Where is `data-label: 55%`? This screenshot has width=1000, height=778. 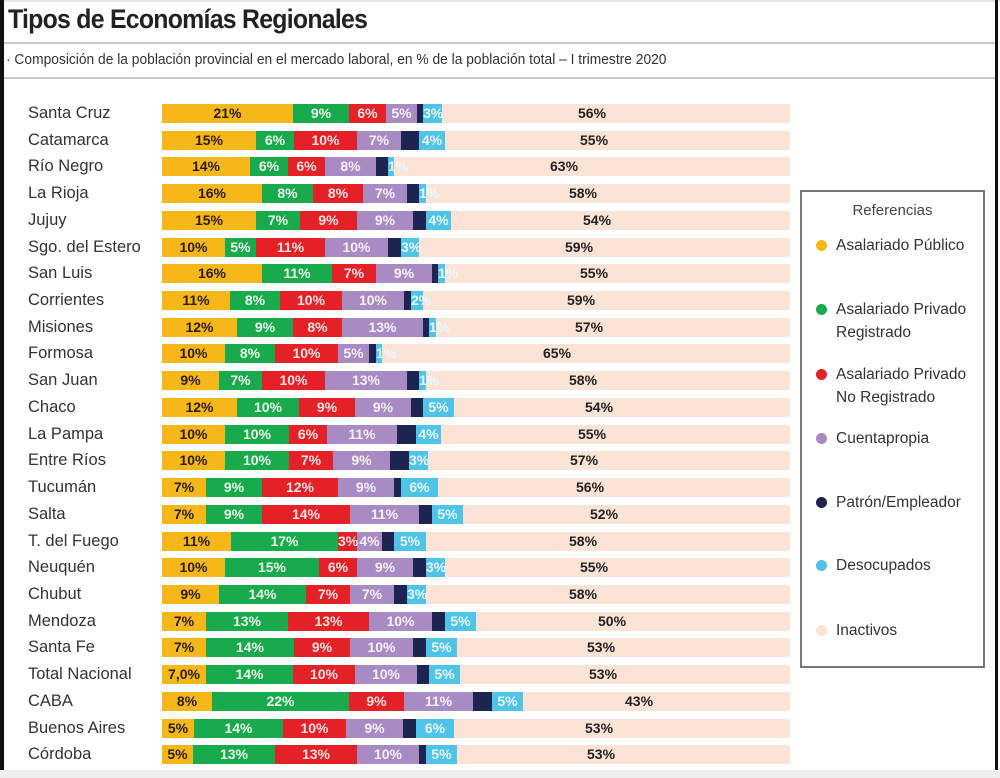
data-label: 55% is located at coordinates (594, 139).